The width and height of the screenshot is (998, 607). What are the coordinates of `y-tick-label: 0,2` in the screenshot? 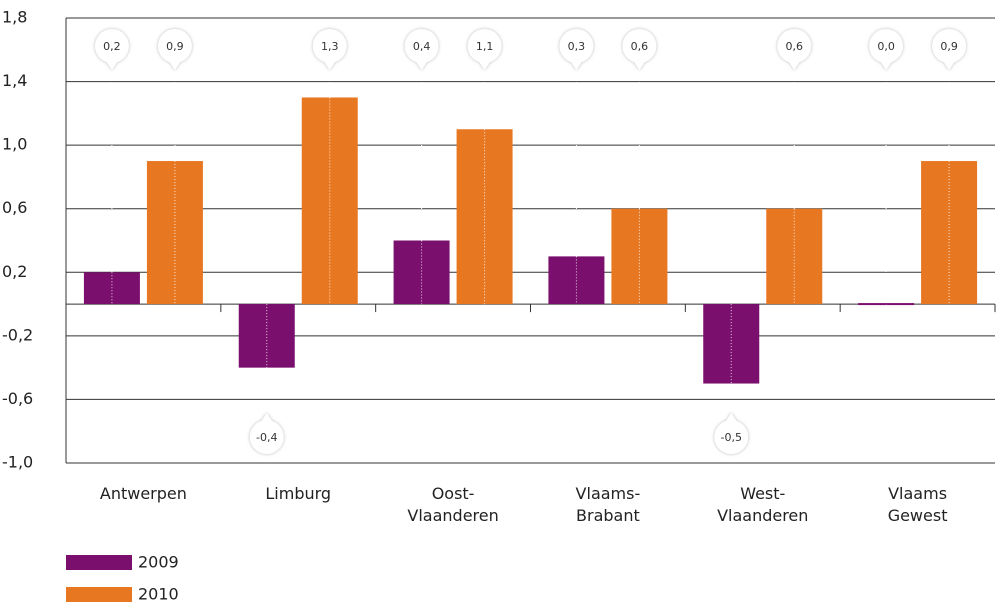 It's located at (14, 271).